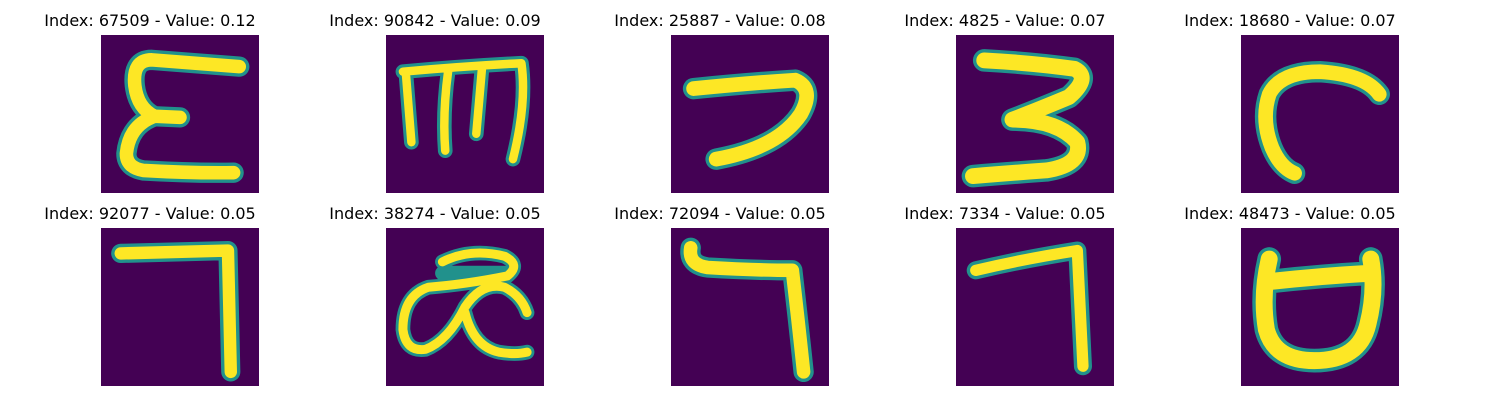 Image resolution: width=1500 pixels, height=400 pixels. I want to click on sample-cell: Index: 38274 - Value: 0.05, so click(435, 289).